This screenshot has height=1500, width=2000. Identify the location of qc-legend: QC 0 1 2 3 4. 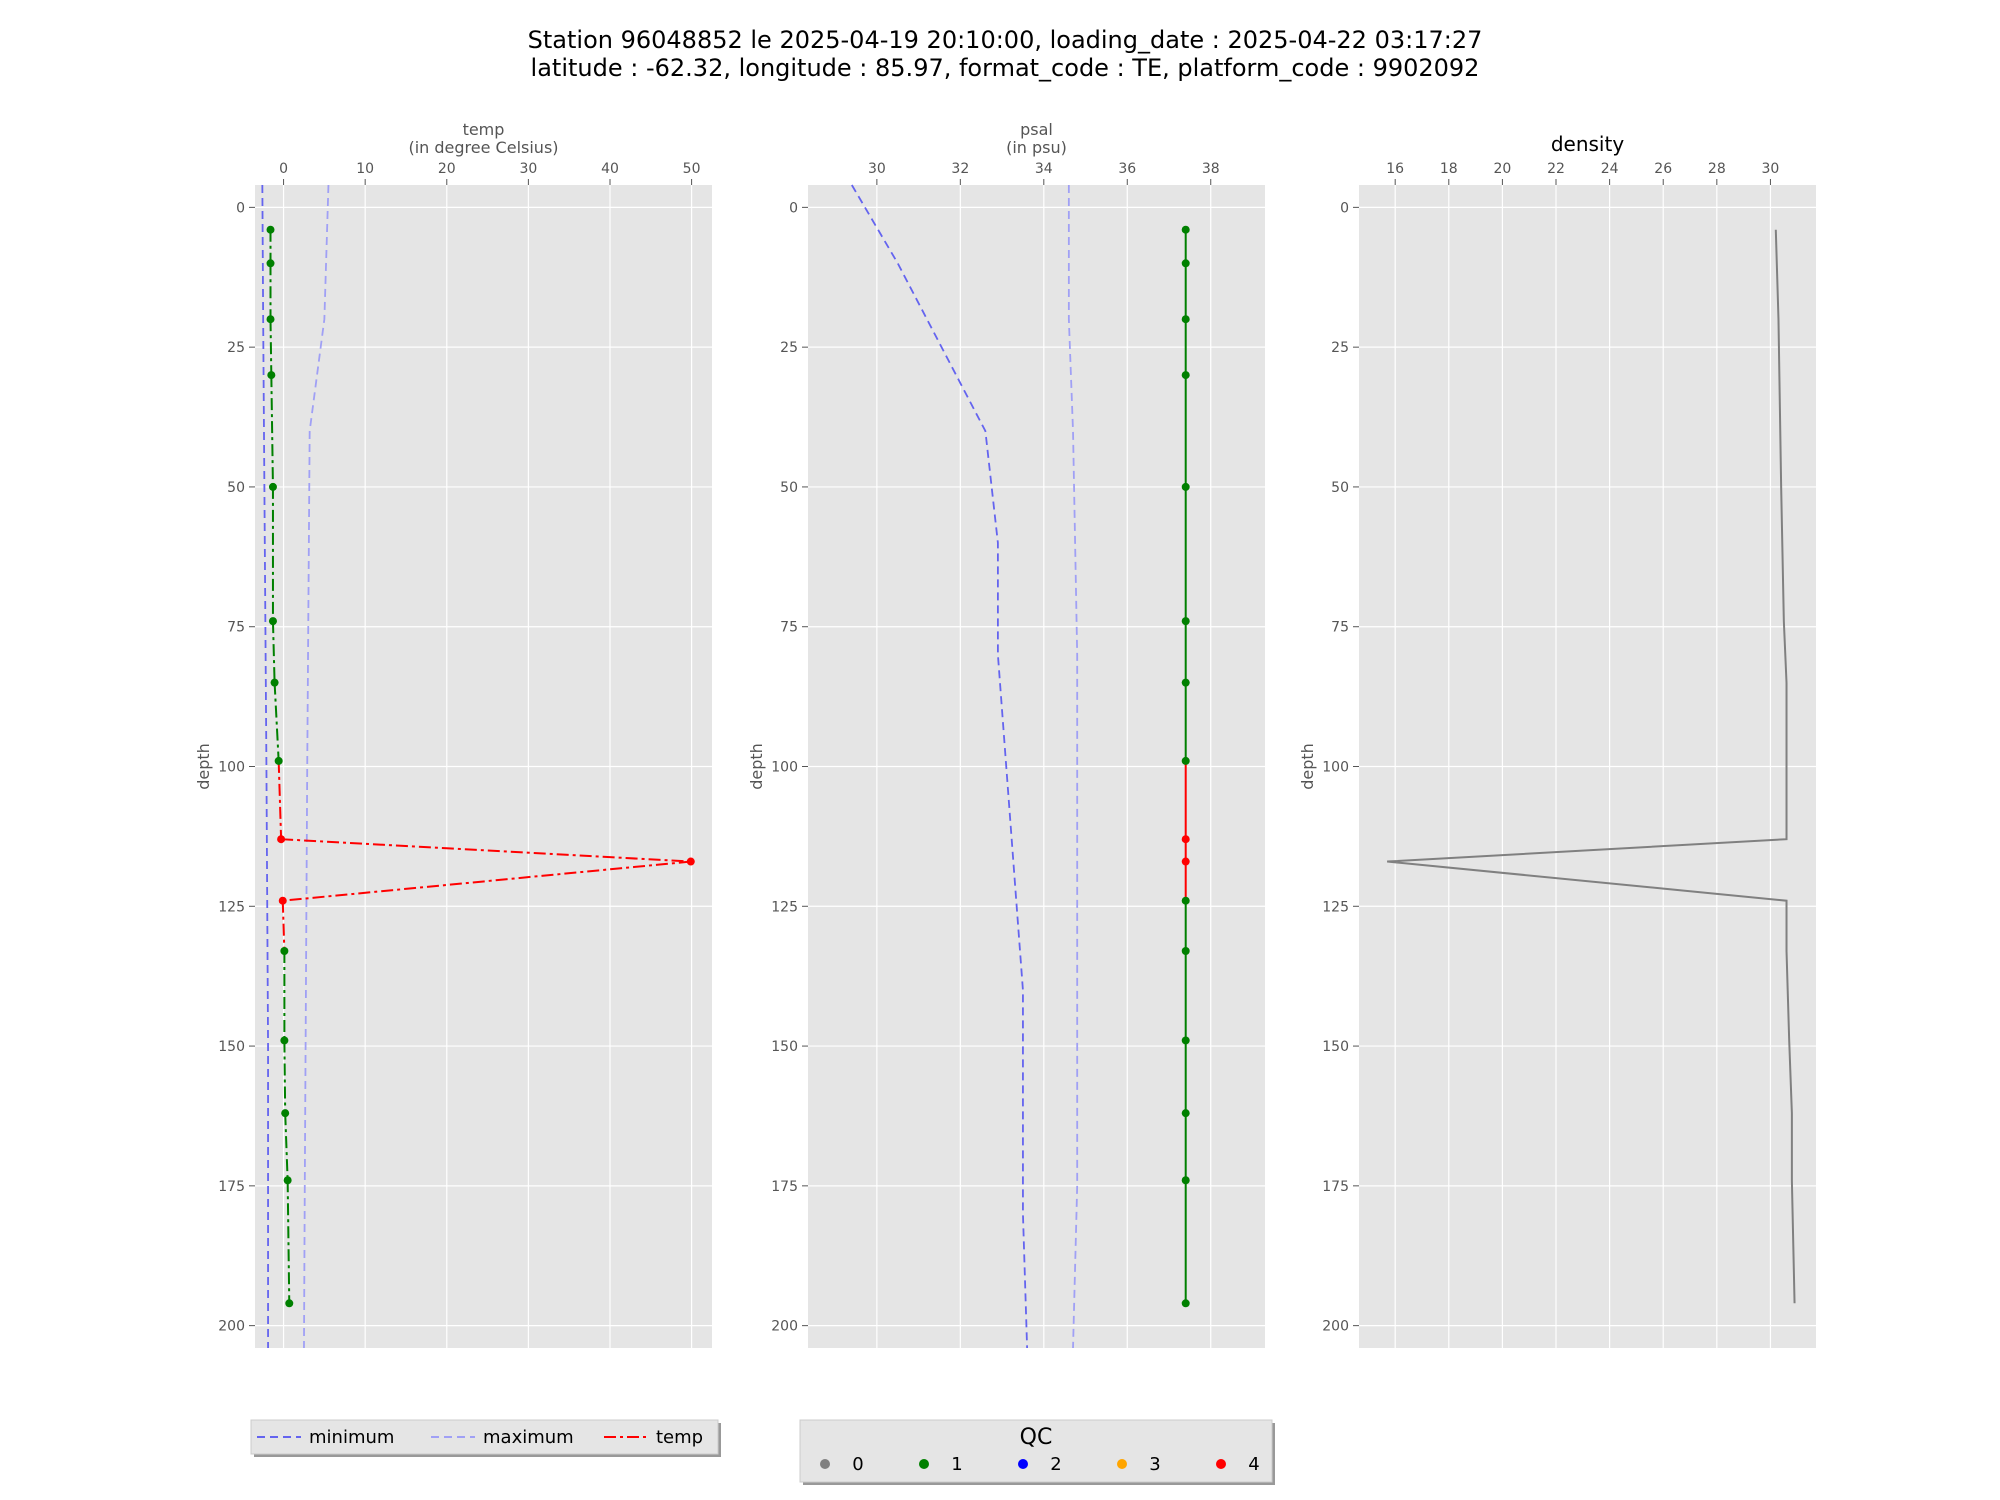
(1037, 1452).